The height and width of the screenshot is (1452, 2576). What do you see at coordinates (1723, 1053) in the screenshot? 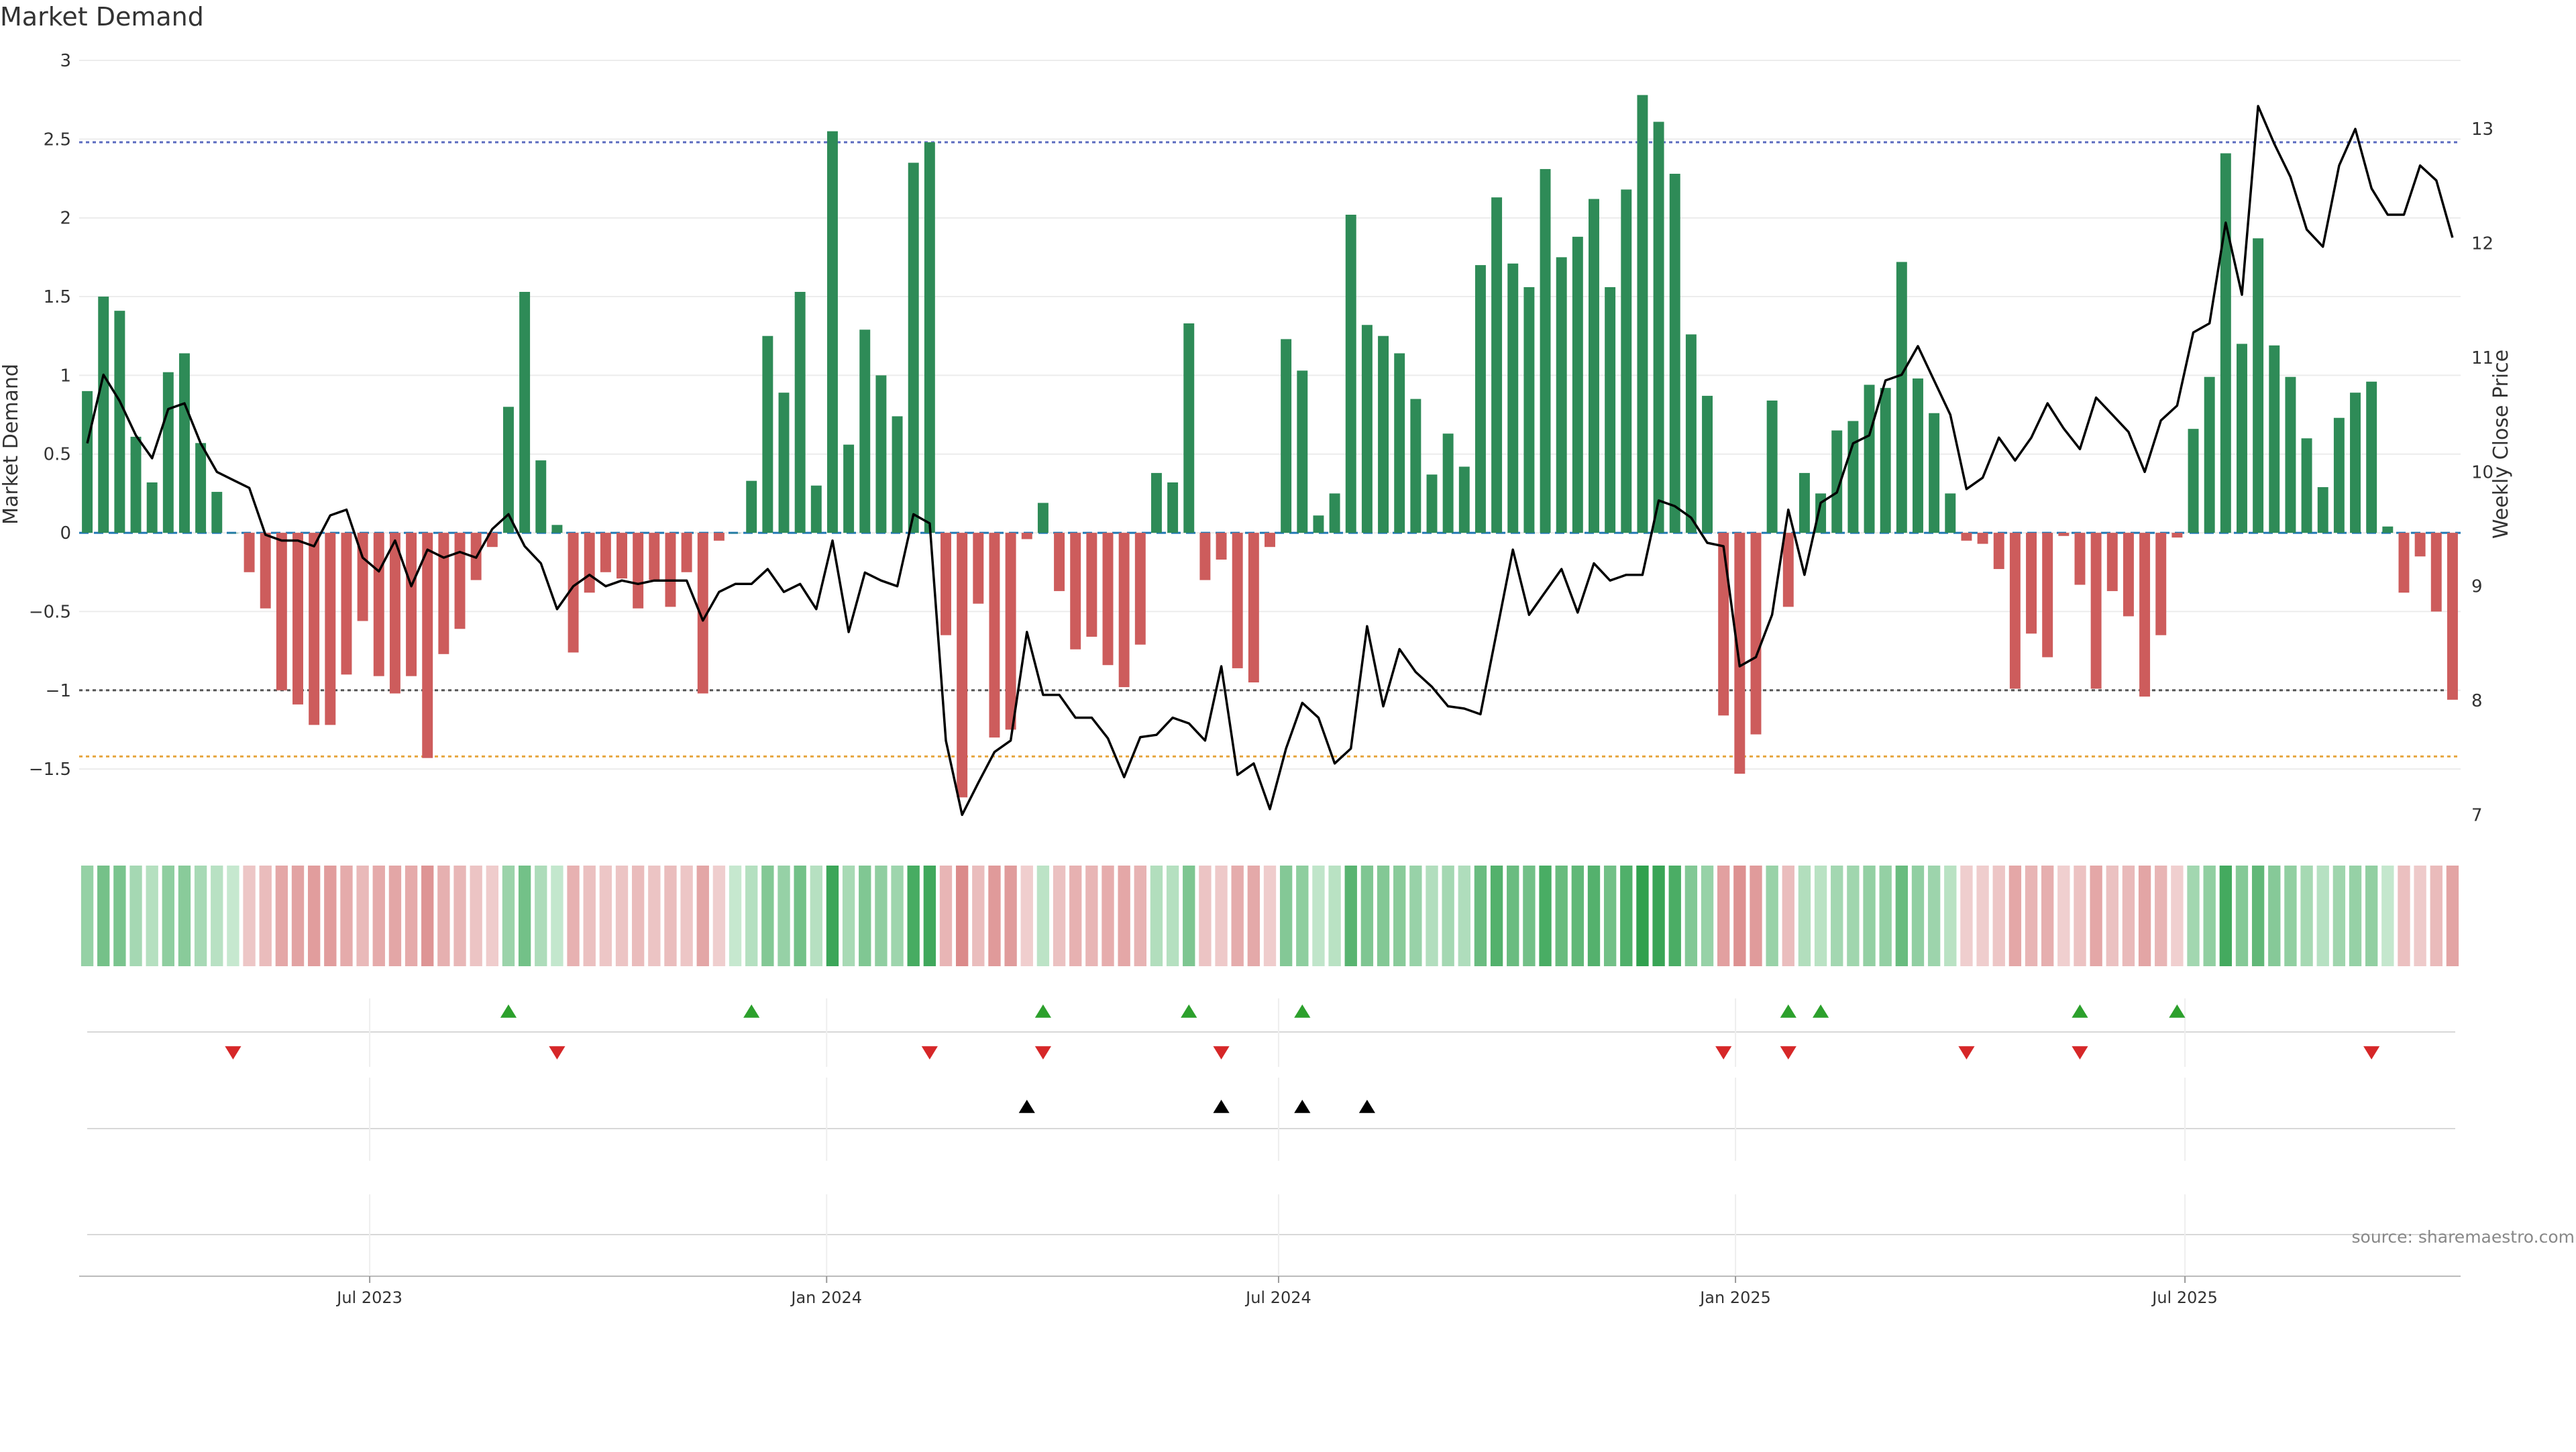
I see `flip-down-marker` at bounding box center [1723, 1053].